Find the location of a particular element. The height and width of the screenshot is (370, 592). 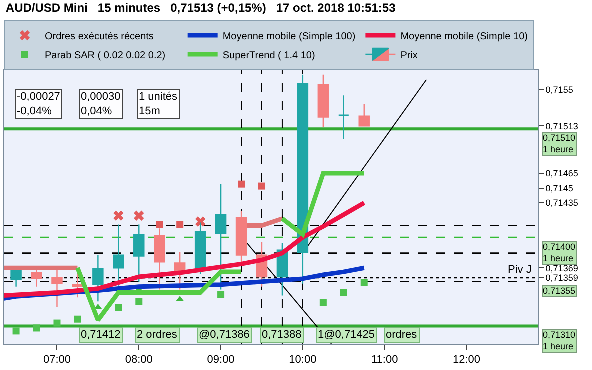

legend-label: Ordres exécutés récents is located at coordinates (99, 36).